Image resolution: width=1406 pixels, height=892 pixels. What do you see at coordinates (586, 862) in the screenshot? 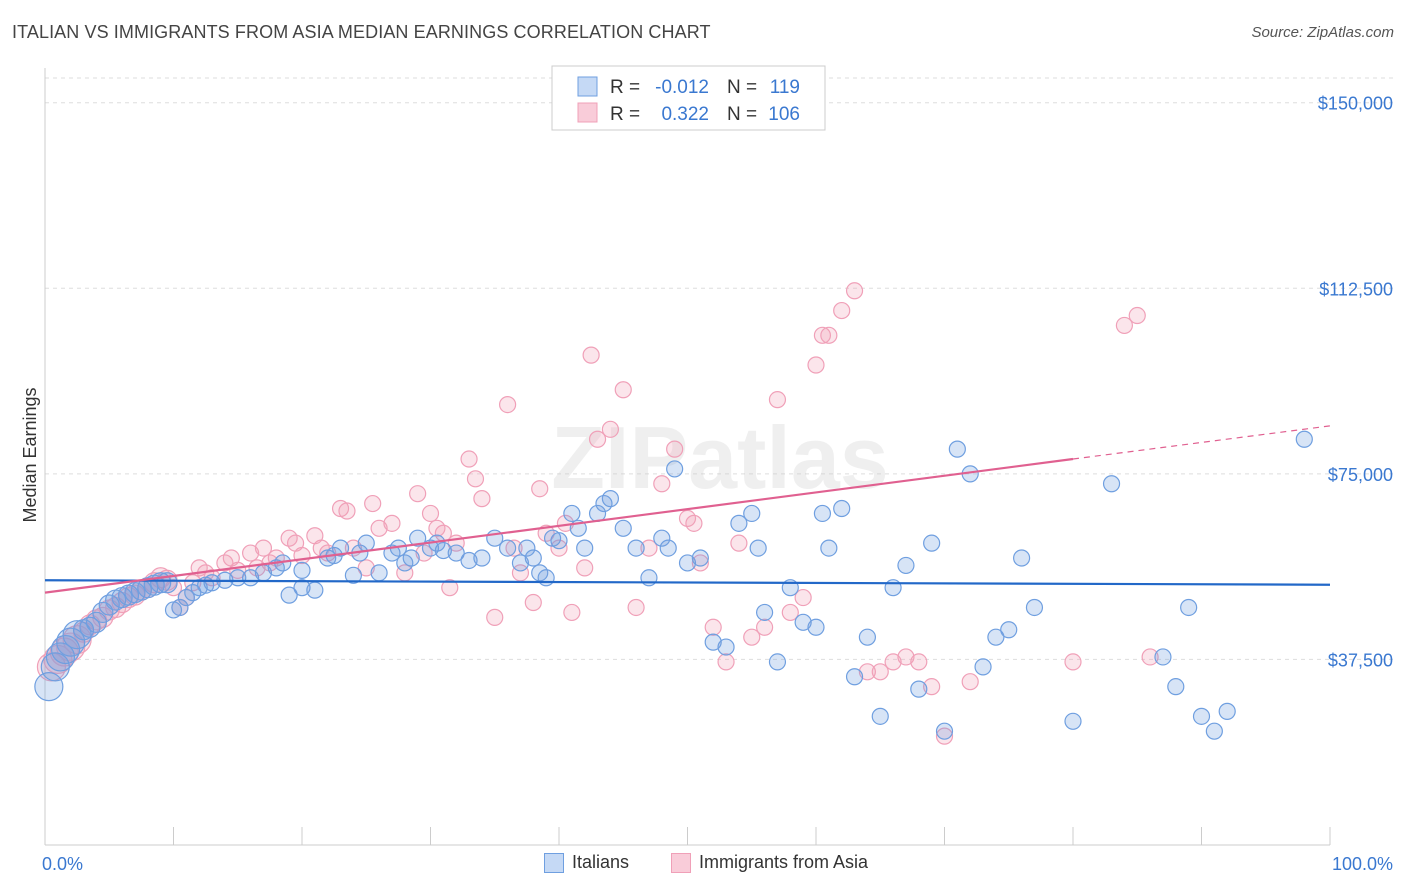
I see `legend-item-italians: Italians` at bounding box center [586, 862].